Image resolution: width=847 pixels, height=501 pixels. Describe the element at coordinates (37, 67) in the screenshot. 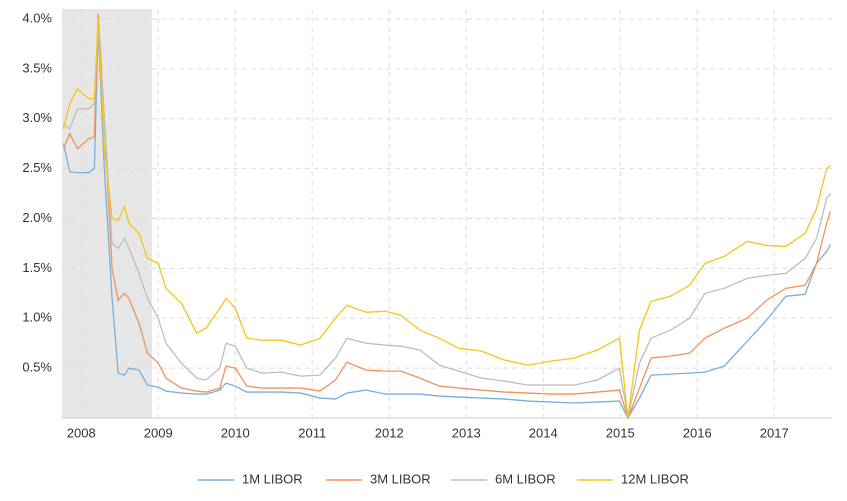

I see `y-tick-label: 3.5%` at that location.